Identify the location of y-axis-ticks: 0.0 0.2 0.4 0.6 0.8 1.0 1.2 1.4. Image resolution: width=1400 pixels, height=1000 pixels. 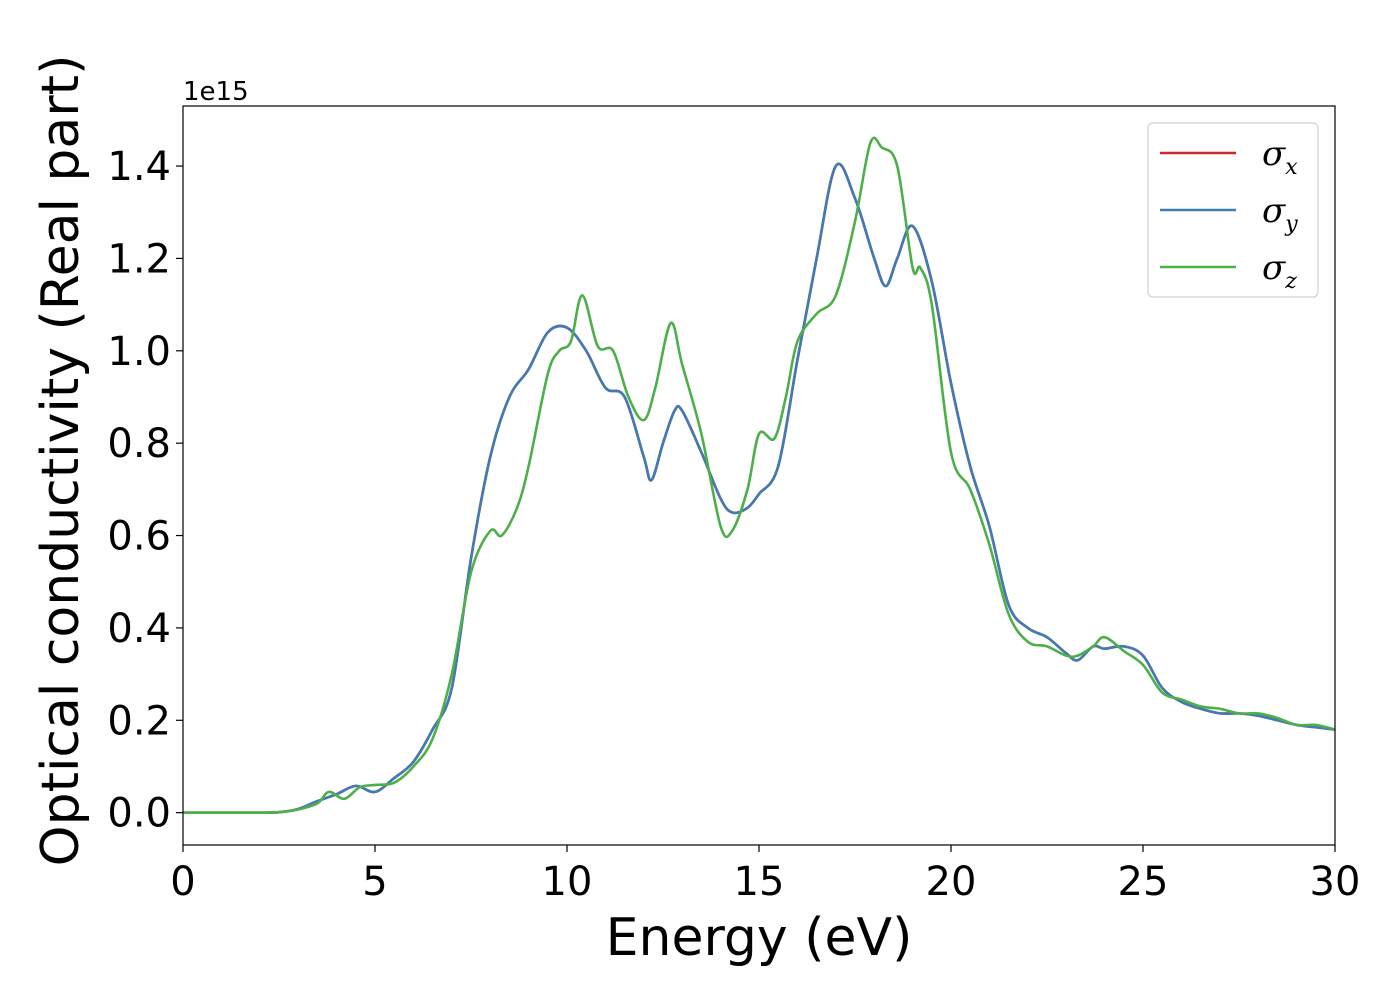
(145, 490).